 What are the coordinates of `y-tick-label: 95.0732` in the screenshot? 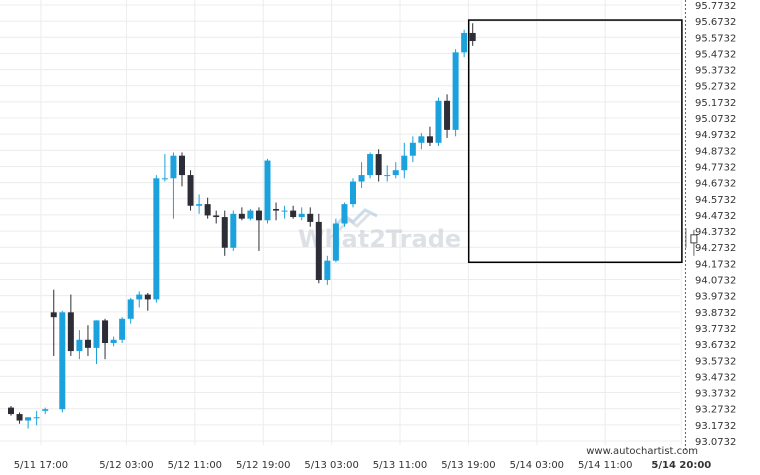 It's located at (715, 119).